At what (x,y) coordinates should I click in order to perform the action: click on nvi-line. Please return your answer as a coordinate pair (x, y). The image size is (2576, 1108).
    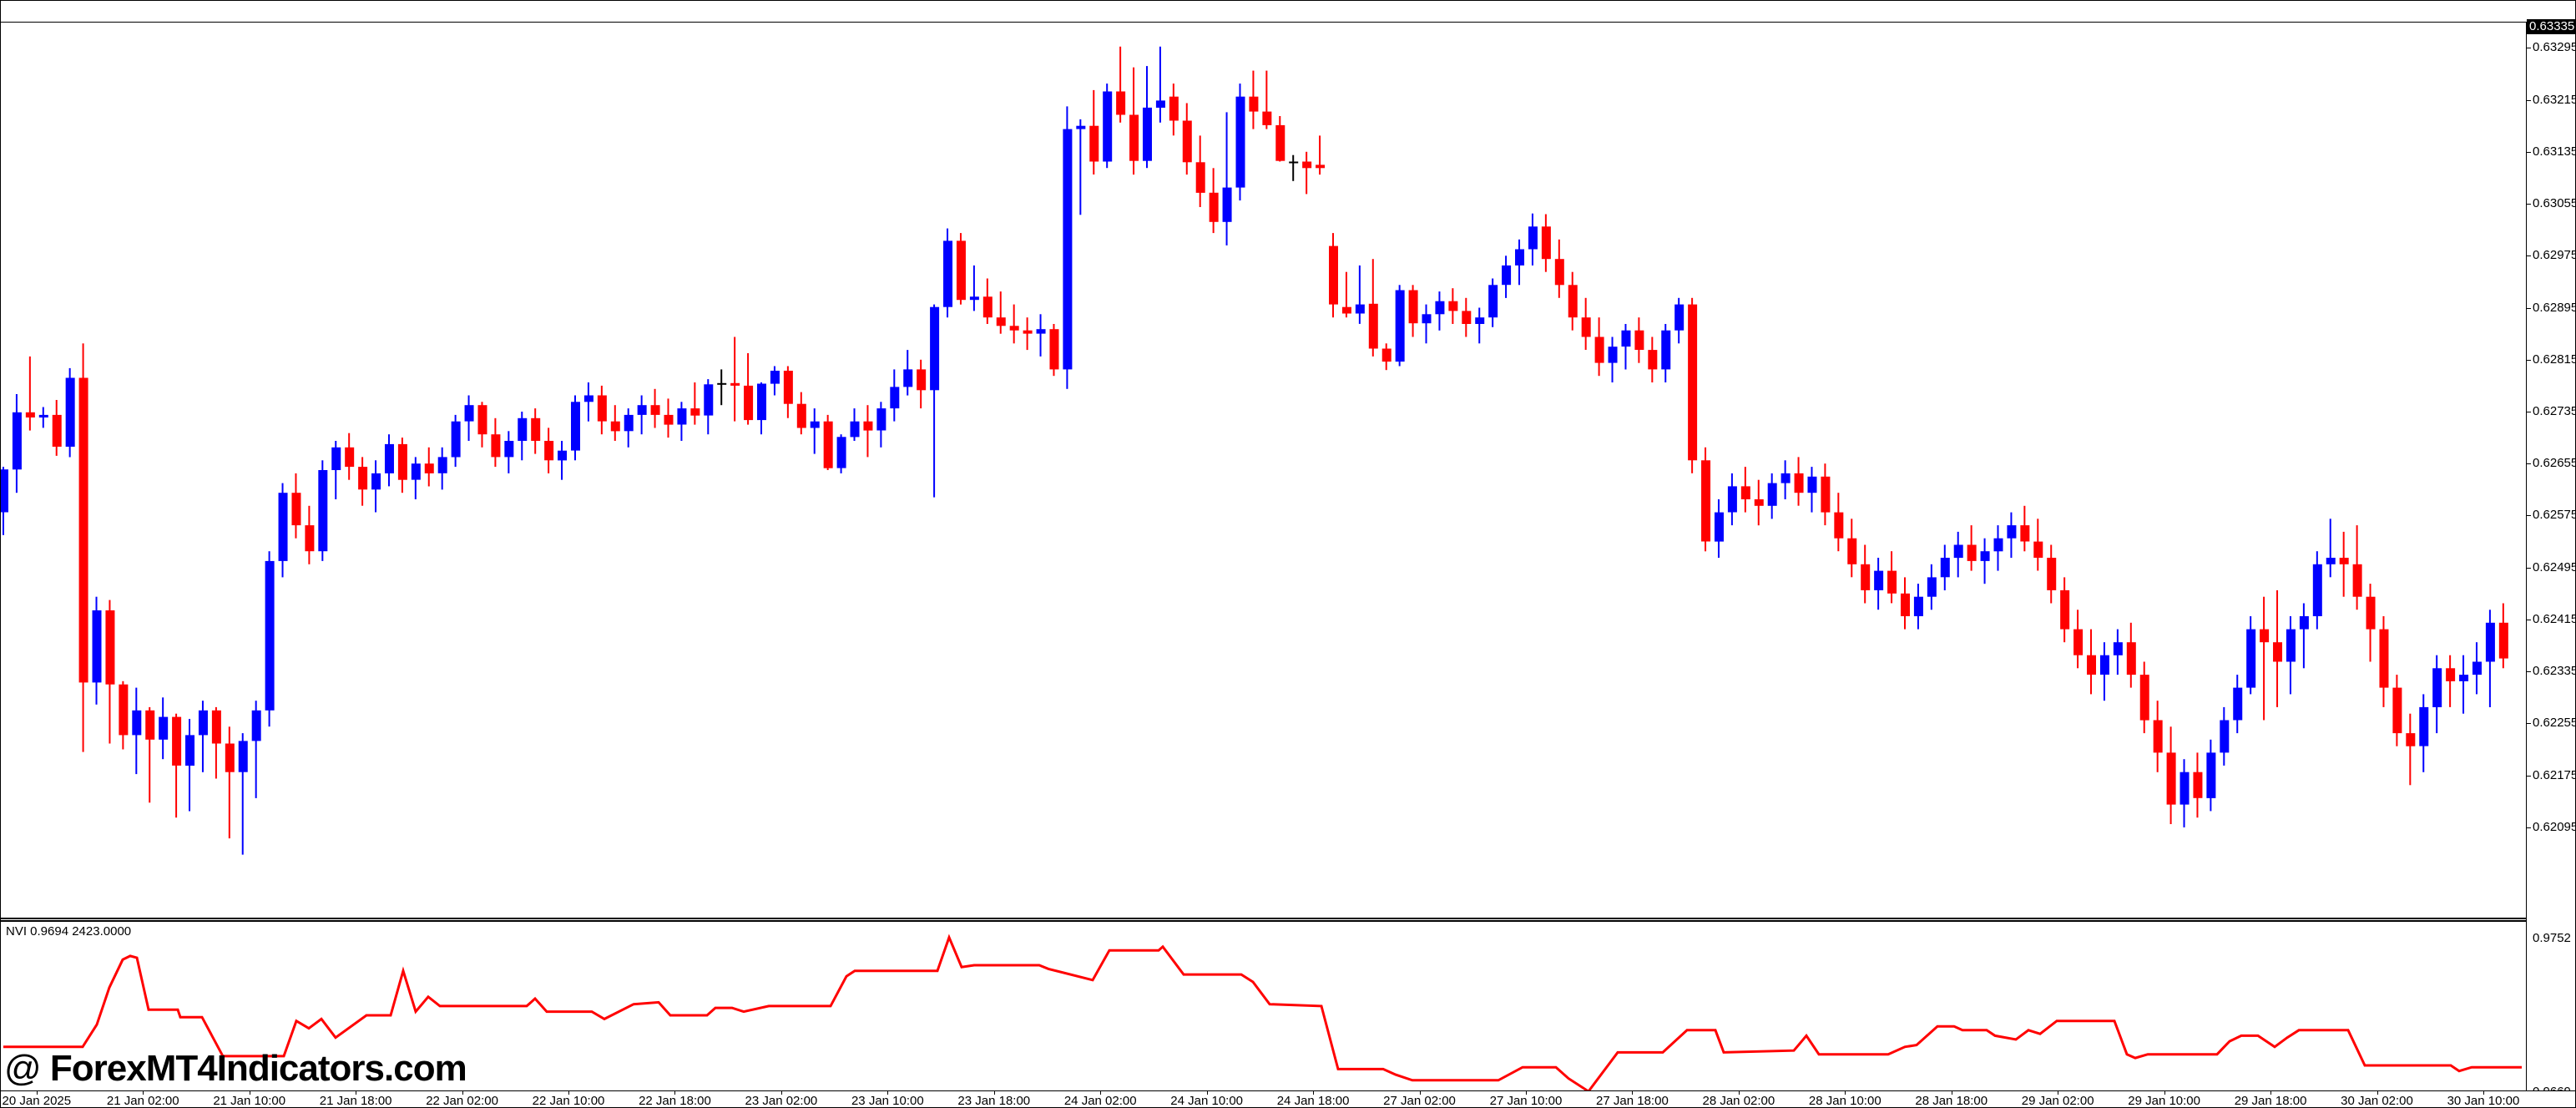
    Looking at the image, I should click on (1262, 1013).